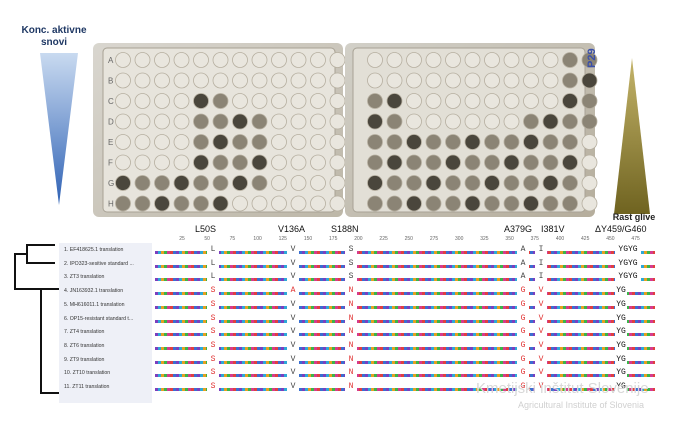 This screenshot has height=432, width=700. Describe the element at coordinates (110, 81) in the screenshot. I see `row-letter: B` at that location.